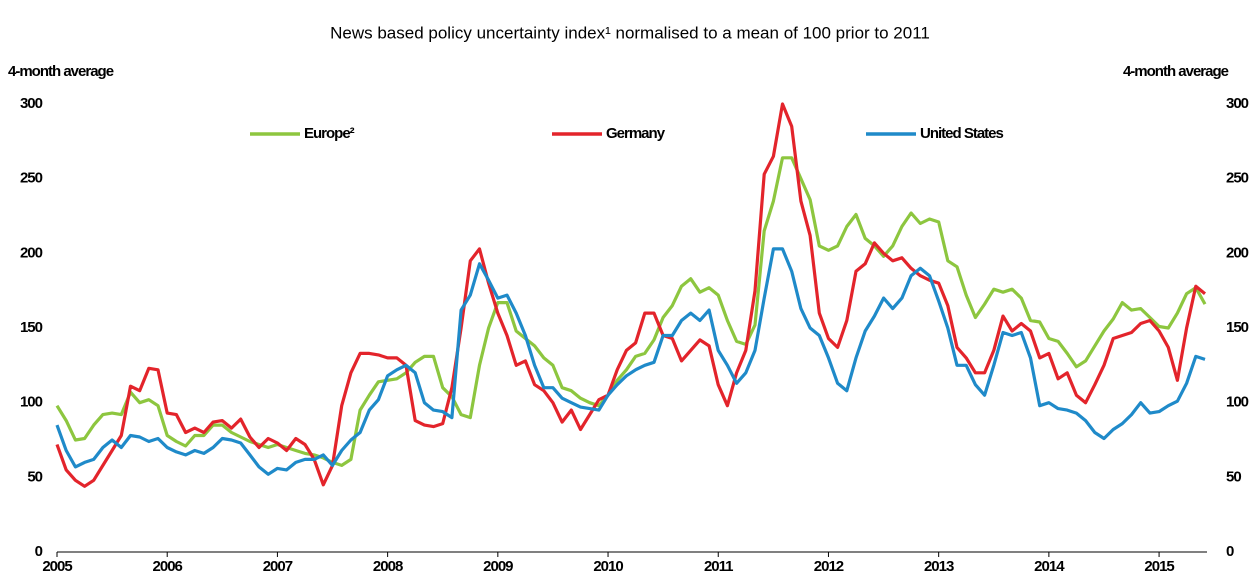  What do you see at coordinates (31, 402) in the screenshot?
I see `y-tick-label: 100` at bounding box center [31, 402].